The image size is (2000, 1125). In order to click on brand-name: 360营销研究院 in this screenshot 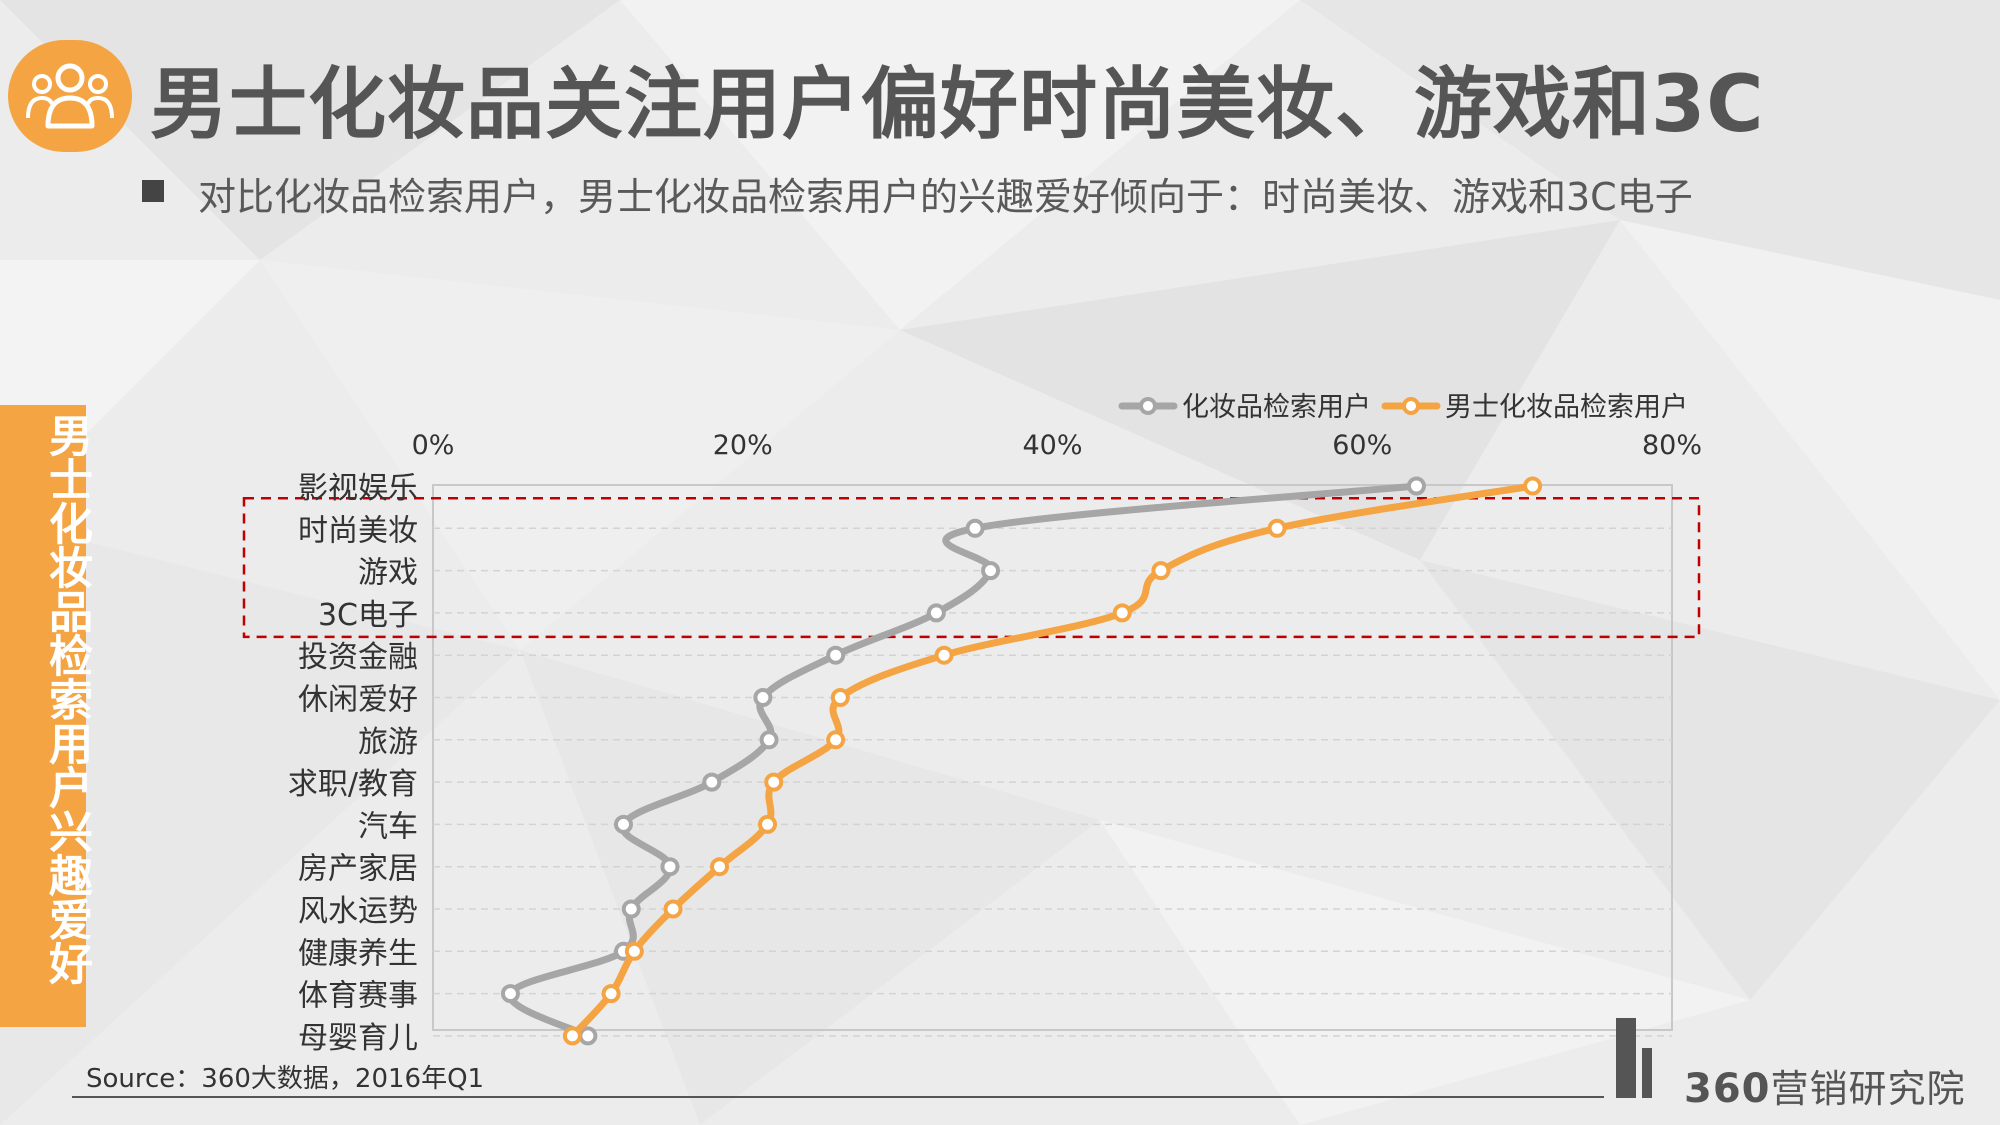, I will do `click(1825, 1085)`.